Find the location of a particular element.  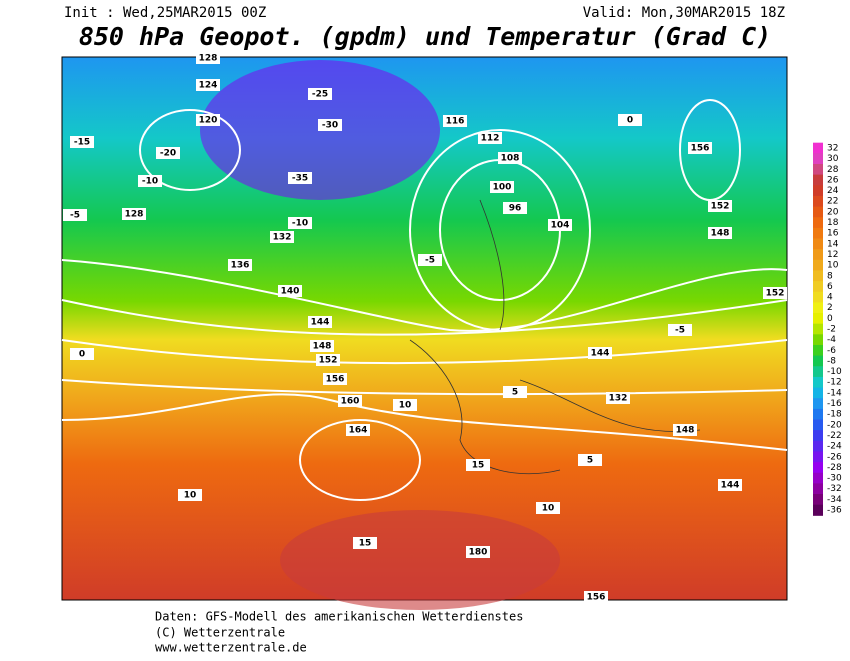

colorbar-label: -2 is located at coordinates (831, 330).